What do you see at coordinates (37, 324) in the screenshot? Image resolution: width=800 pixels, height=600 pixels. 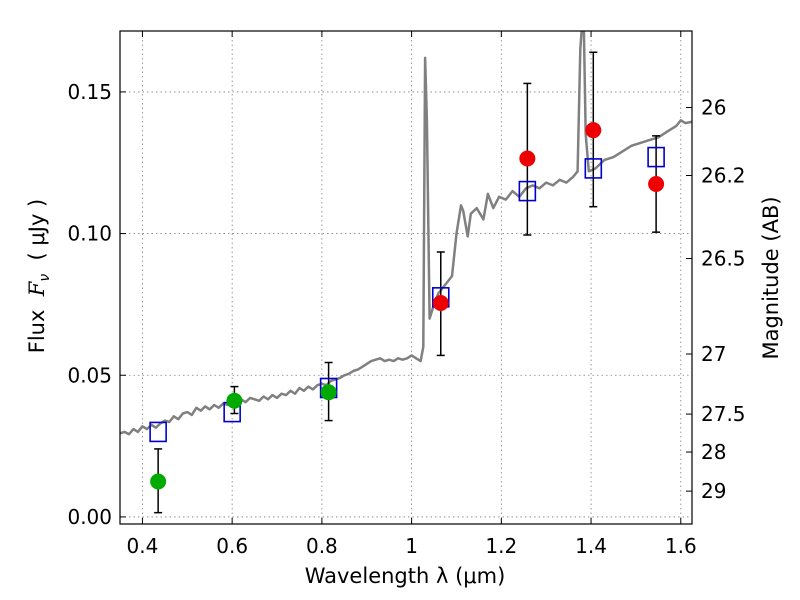 I see `y-axis-label-prefix: Flux` at bounding box center [37, 324].